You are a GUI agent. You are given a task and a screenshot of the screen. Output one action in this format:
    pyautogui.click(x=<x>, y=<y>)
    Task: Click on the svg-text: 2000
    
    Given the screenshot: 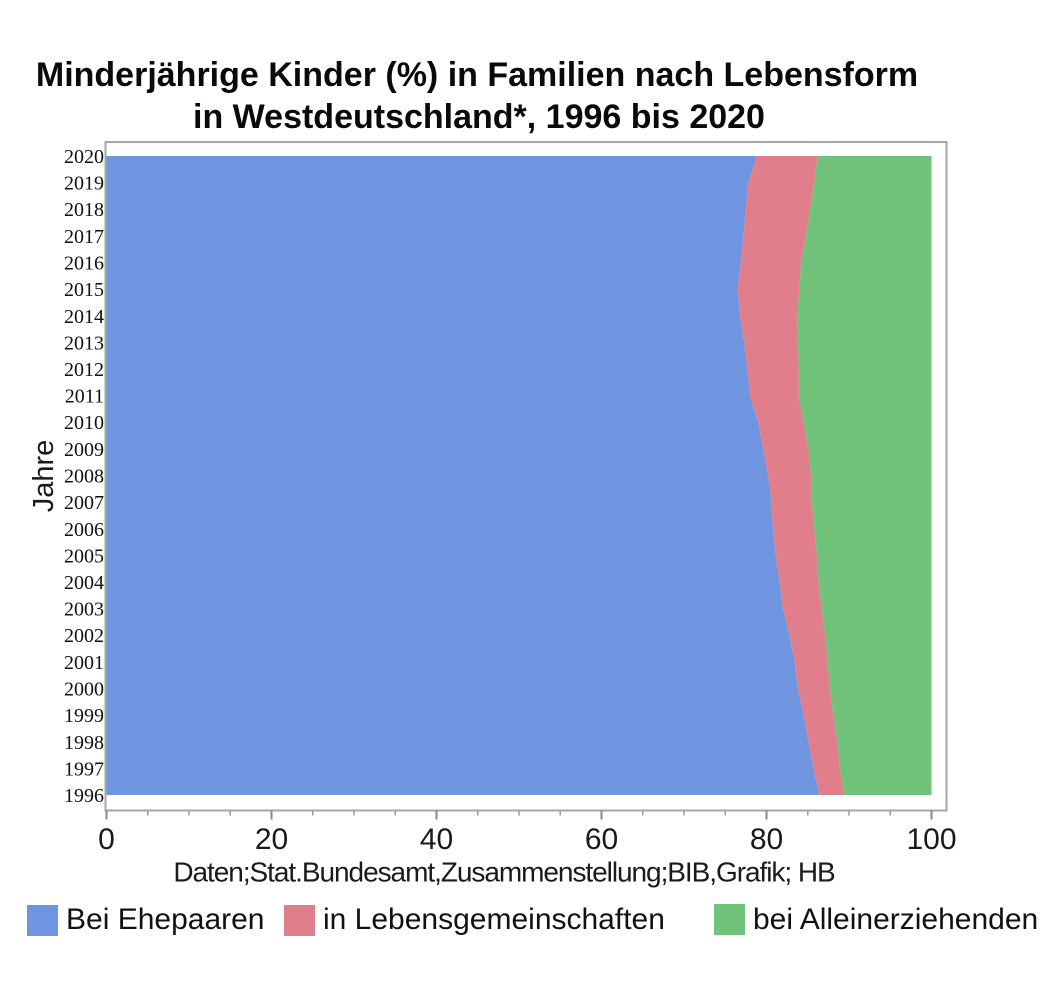 What is the action you would take?
    pyautogui.click(x=84, y=690)
    